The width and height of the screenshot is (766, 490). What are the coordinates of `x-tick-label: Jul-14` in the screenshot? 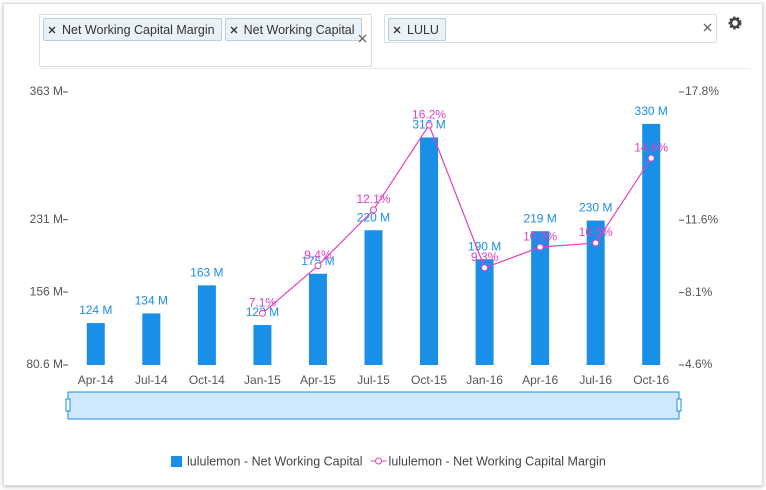 It's located at (151, 380).